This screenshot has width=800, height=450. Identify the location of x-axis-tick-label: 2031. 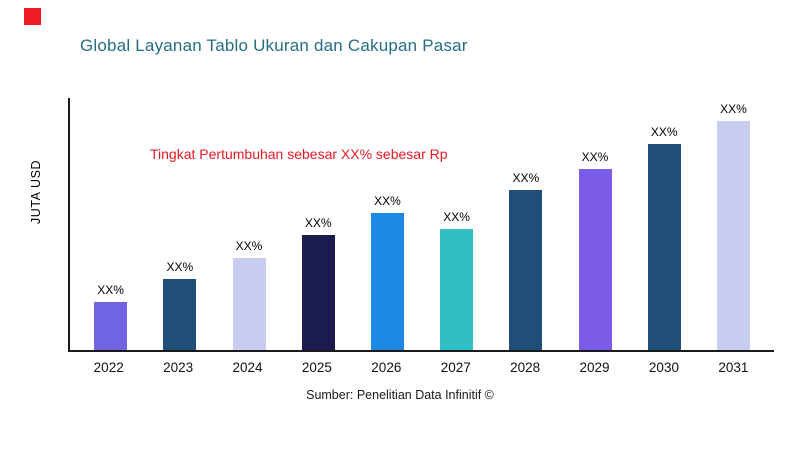
(733, 367).